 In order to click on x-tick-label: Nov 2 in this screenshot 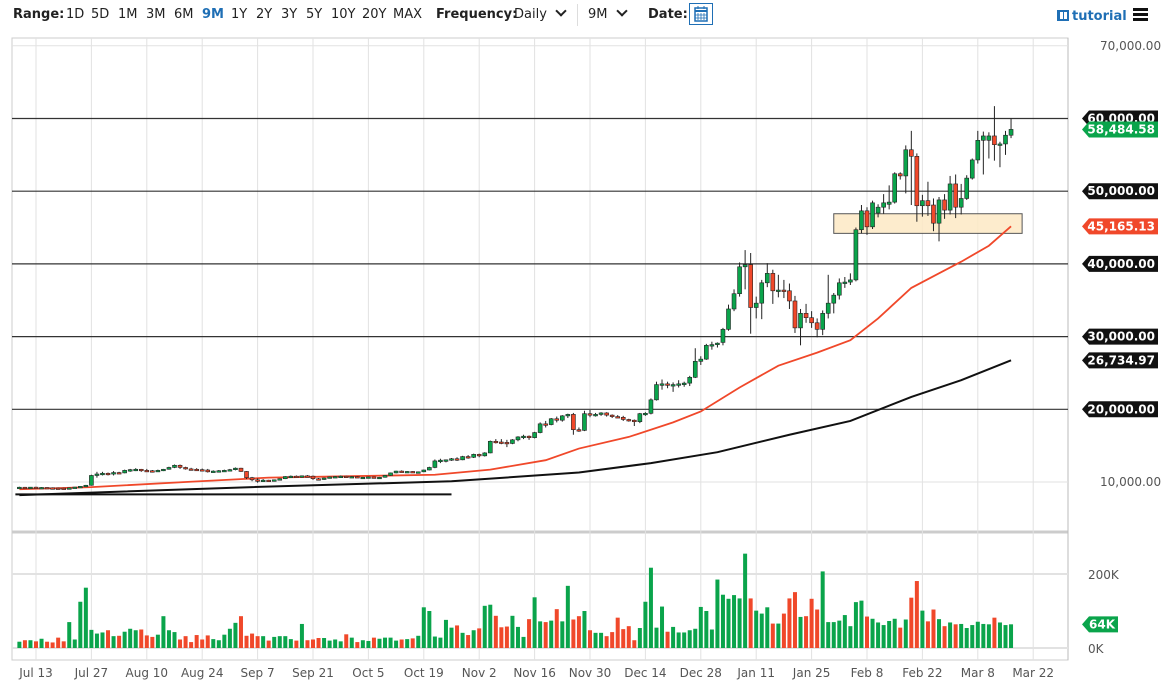, I will do `click(479, 673)`.